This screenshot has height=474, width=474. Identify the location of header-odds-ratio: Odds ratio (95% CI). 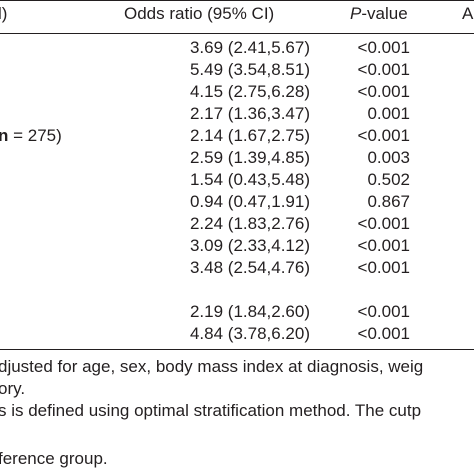
(199, 13).